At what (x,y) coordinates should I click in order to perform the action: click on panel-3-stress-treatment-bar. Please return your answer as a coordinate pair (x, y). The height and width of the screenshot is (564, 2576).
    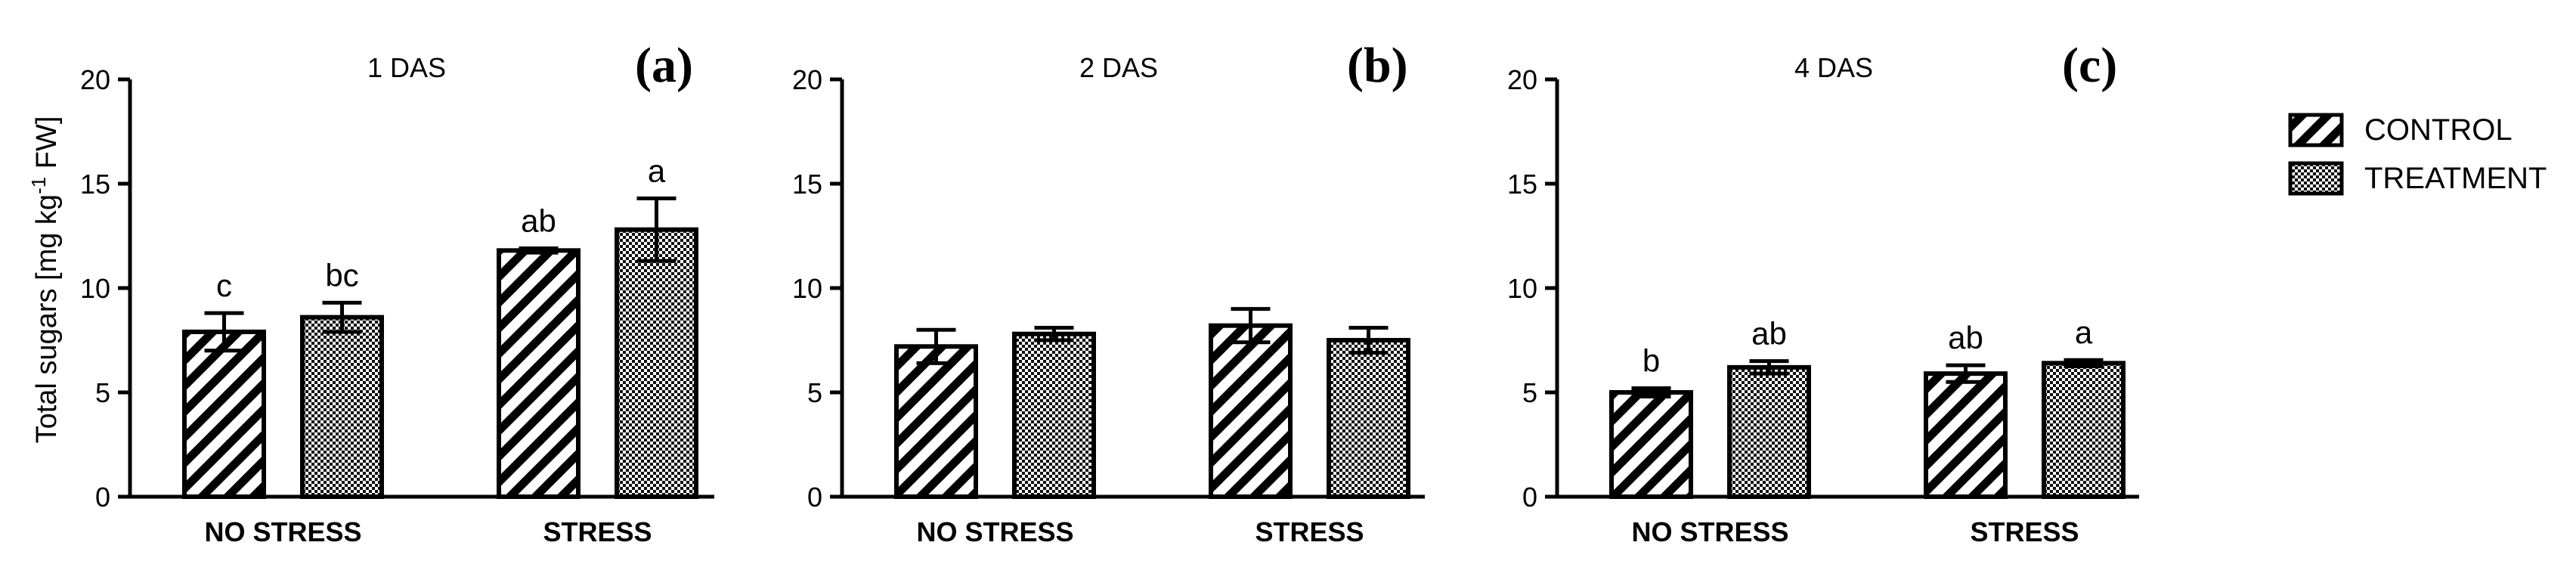
    Looking at the image, I should click on (2084, 430).